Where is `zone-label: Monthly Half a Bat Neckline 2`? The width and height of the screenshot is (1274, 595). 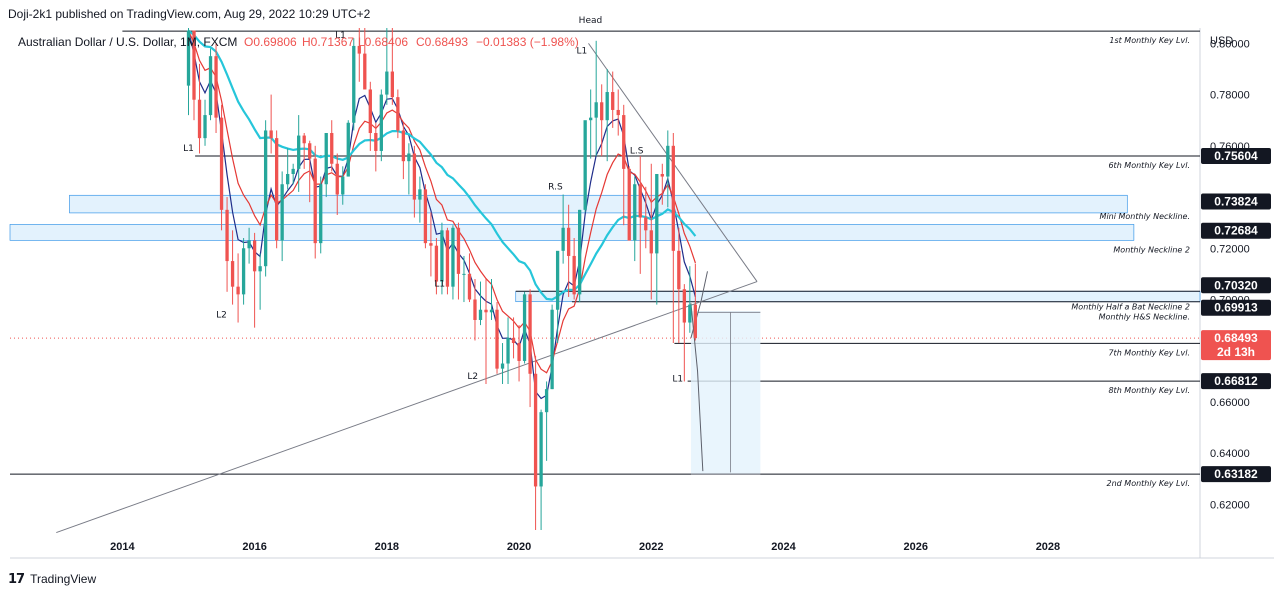
zone-label: Monthly Half a Bat Neckline 2 is located at coordinates (1130, 307).